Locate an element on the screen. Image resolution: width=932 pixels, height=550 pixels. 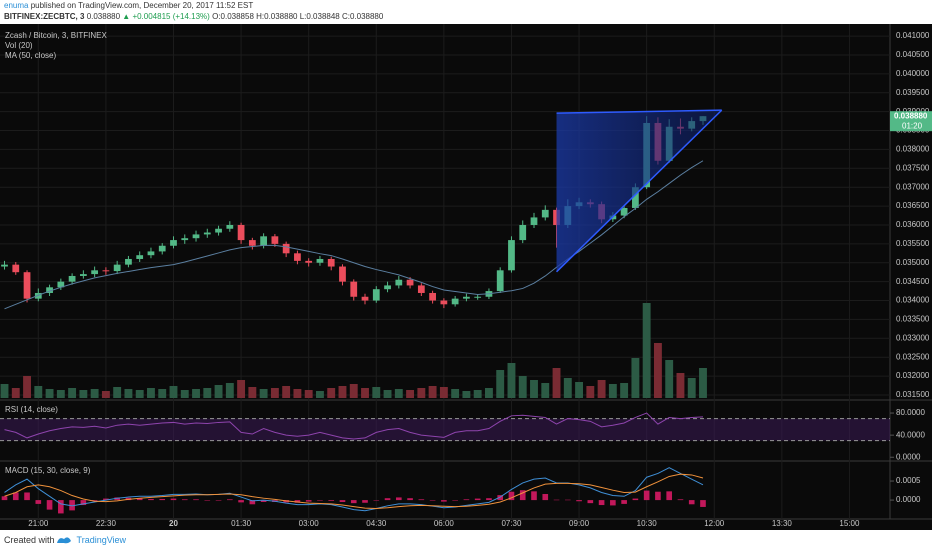
brand: TradingView is located at coordinates (101, 540).